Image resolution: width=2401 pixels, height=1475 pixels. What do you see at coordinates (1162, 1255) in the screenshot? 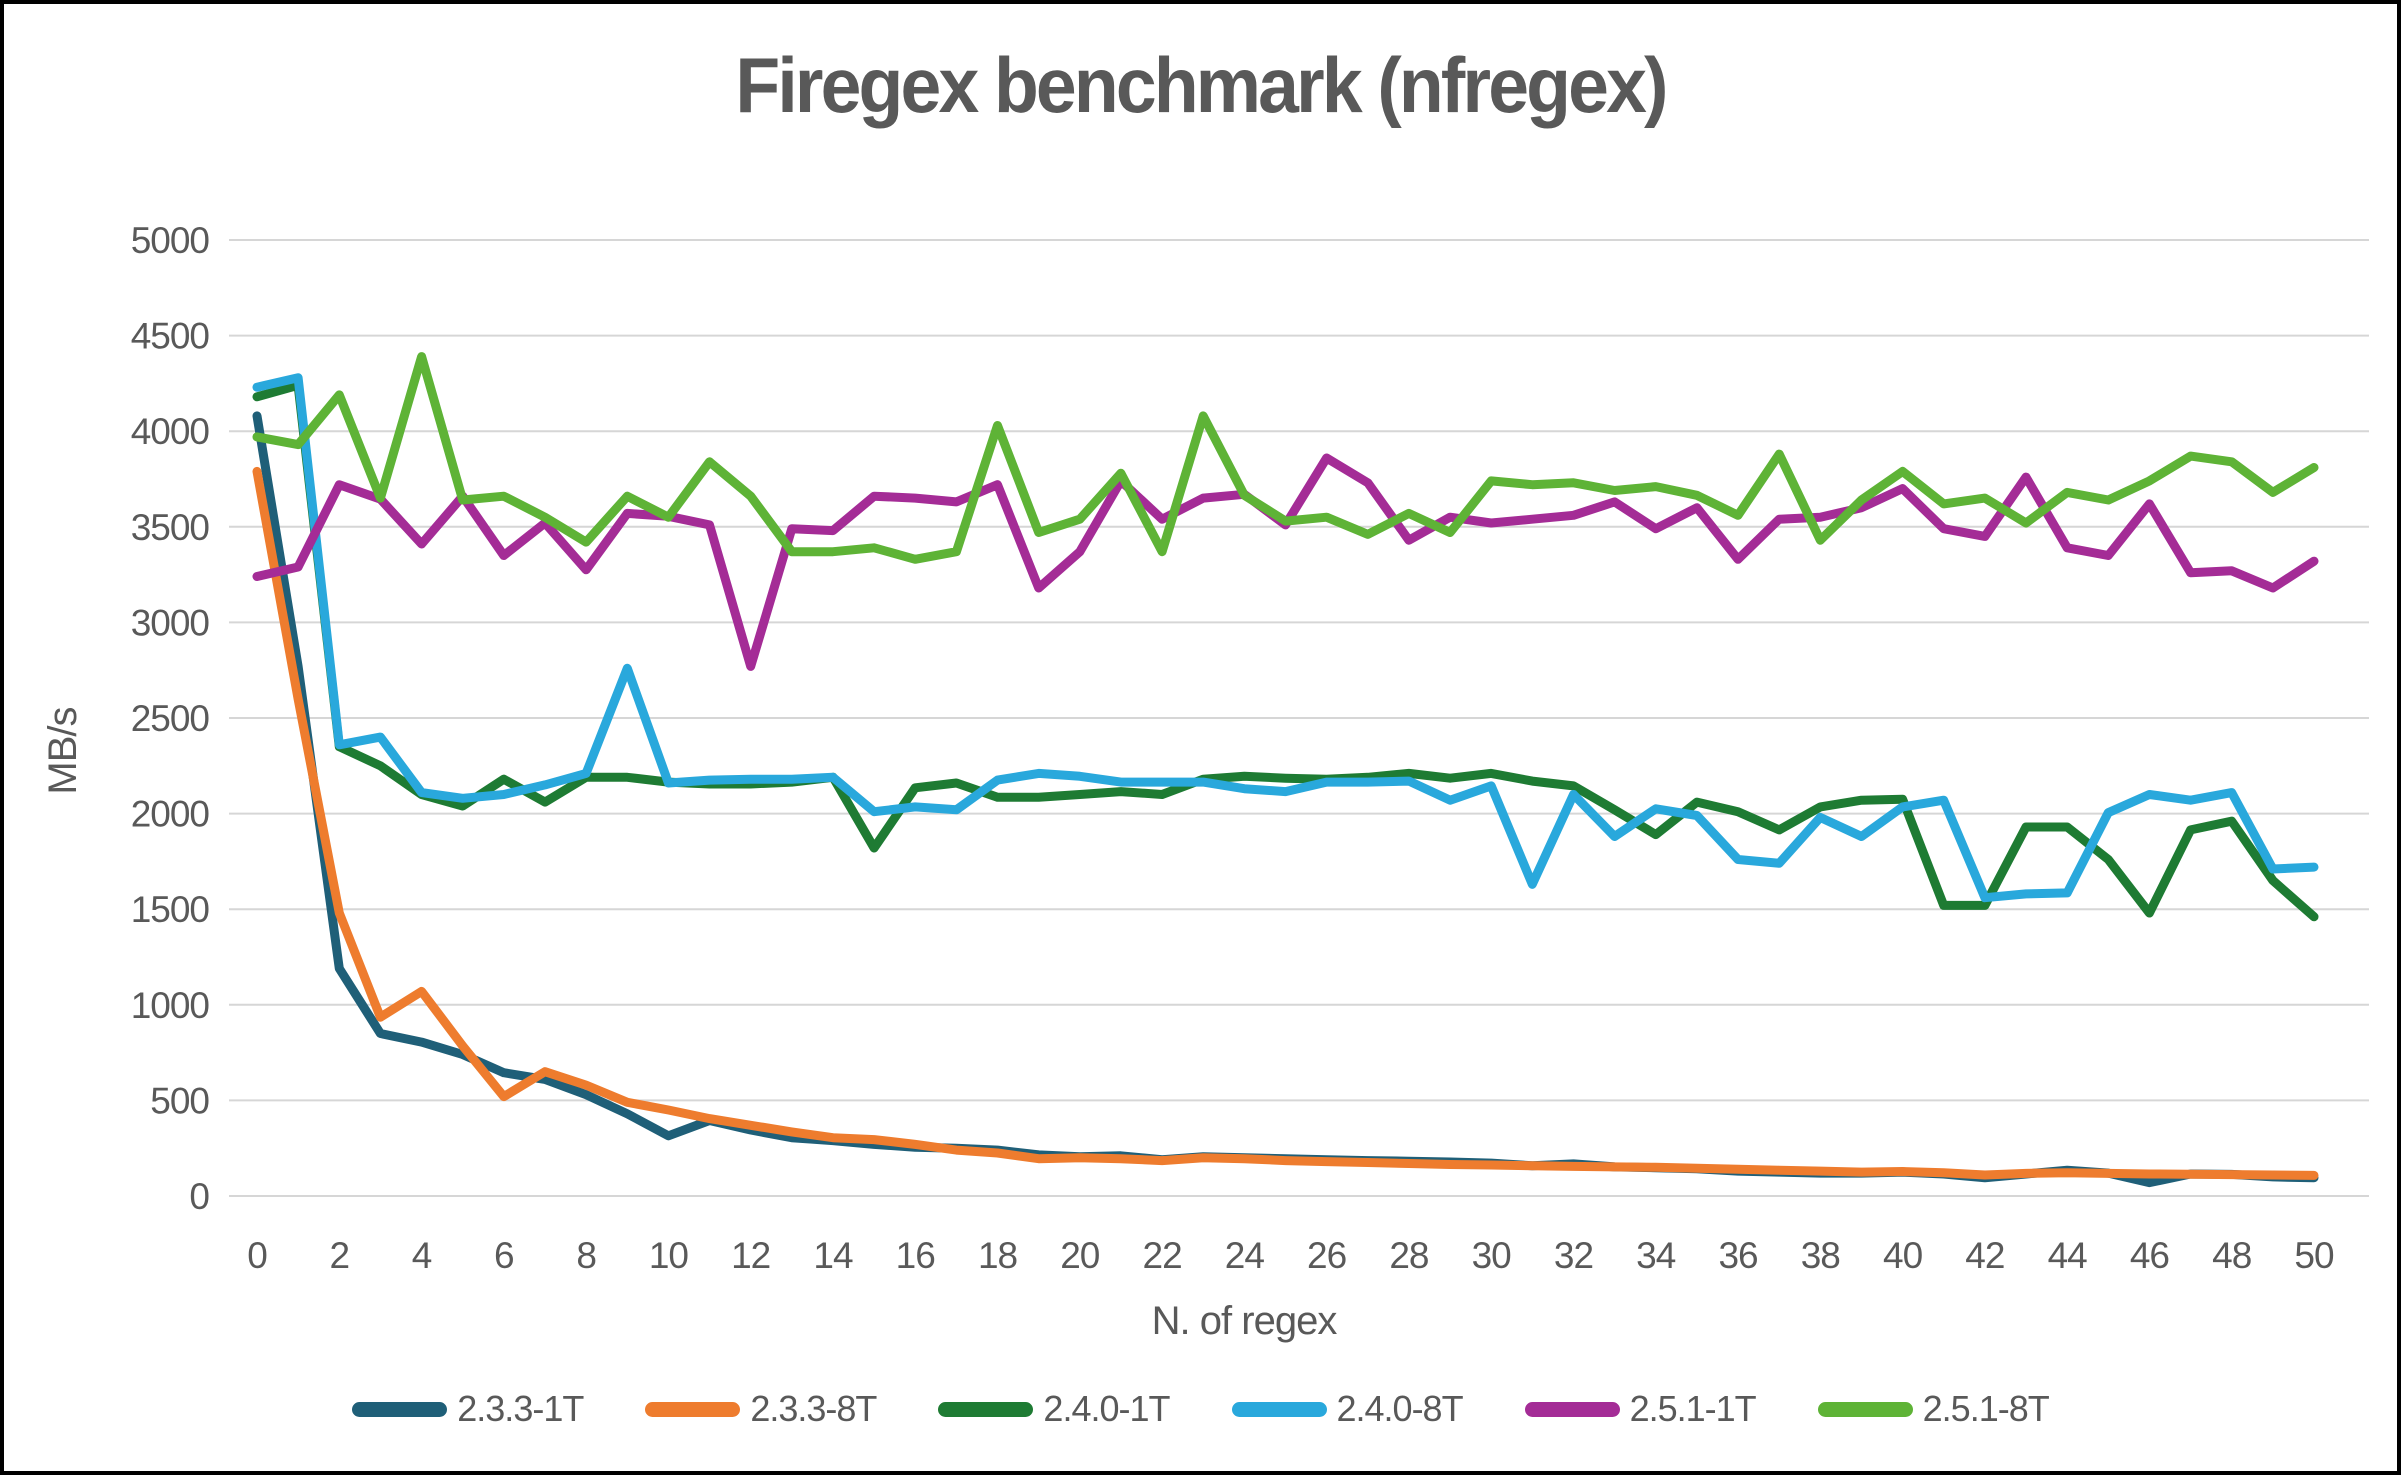
I see `x-tick-label-22: 22` at bounding box center [1162, 1255].